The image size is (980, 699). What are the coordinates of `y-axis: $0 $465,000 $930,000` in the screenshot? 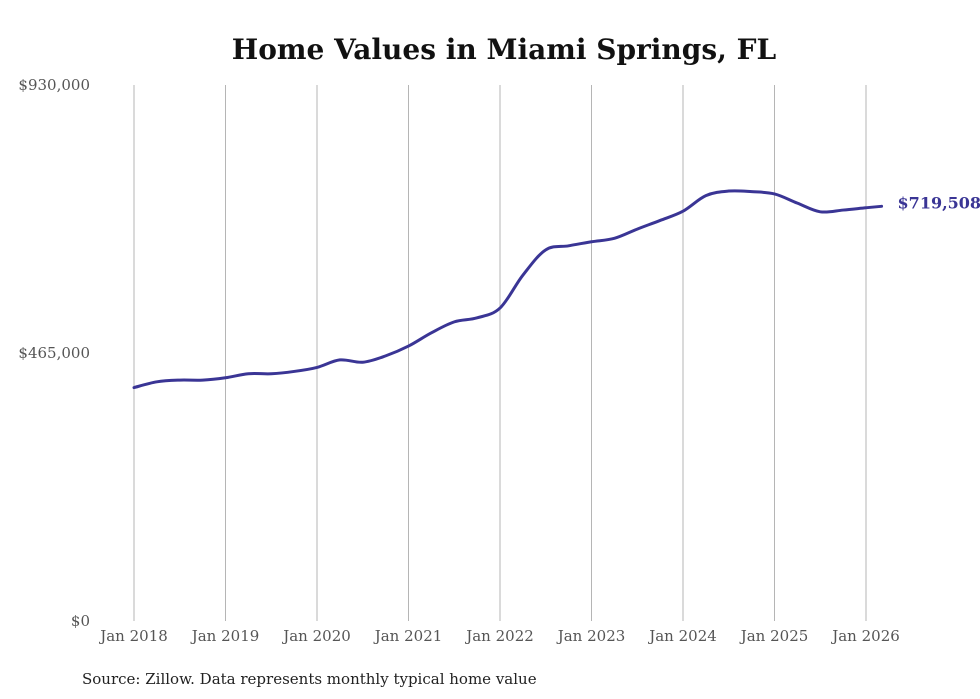 It's located at (54, 353).